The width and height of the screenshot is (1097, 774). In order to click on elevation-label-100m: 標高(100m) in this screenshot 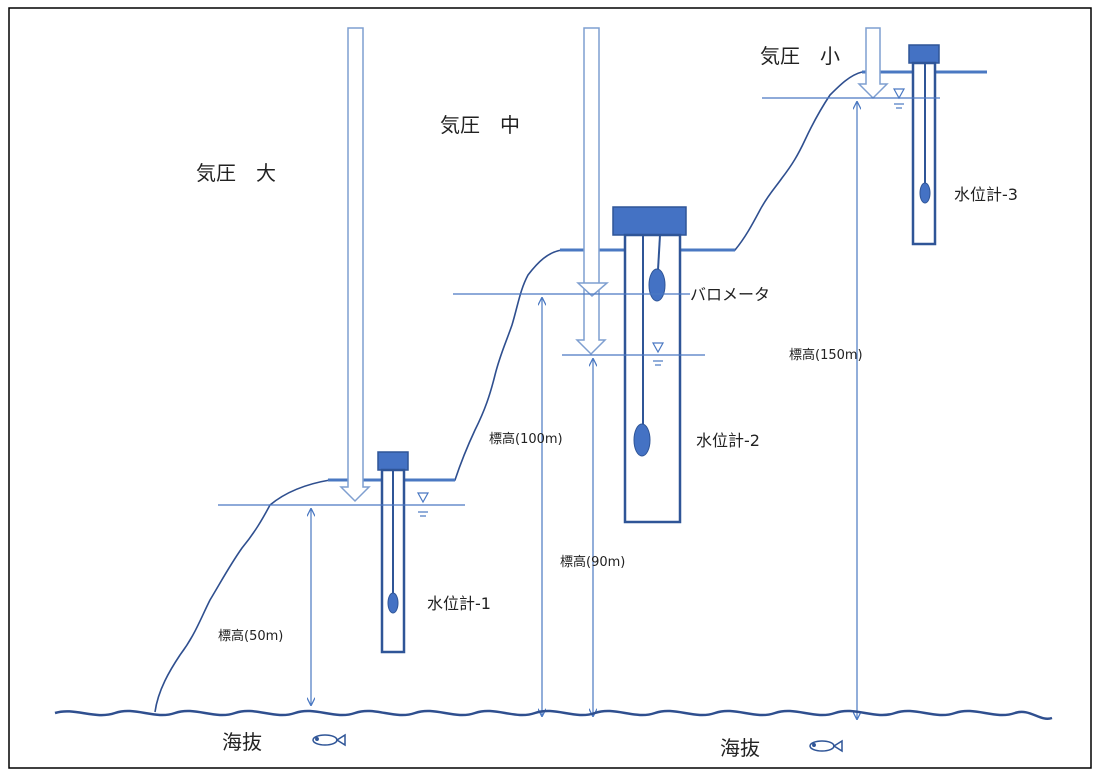, I will do `click(526, 439)`.